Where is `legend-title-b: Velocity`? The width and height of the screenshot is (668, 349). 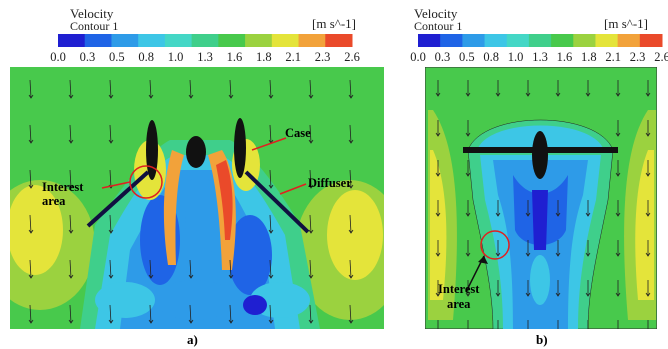 legend-title-b: Velocity is located at coordinates (436, 13).